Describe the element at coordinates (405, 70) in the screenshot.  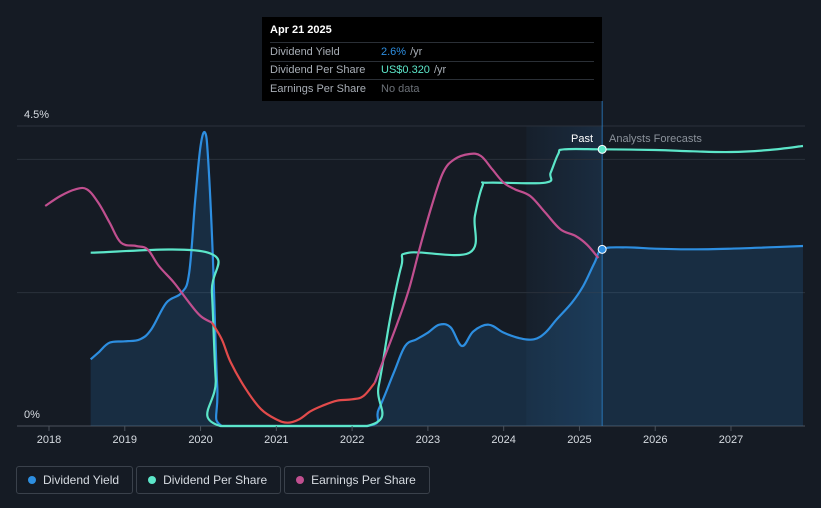
I see `tooltip-value: US$0.320` at that location.